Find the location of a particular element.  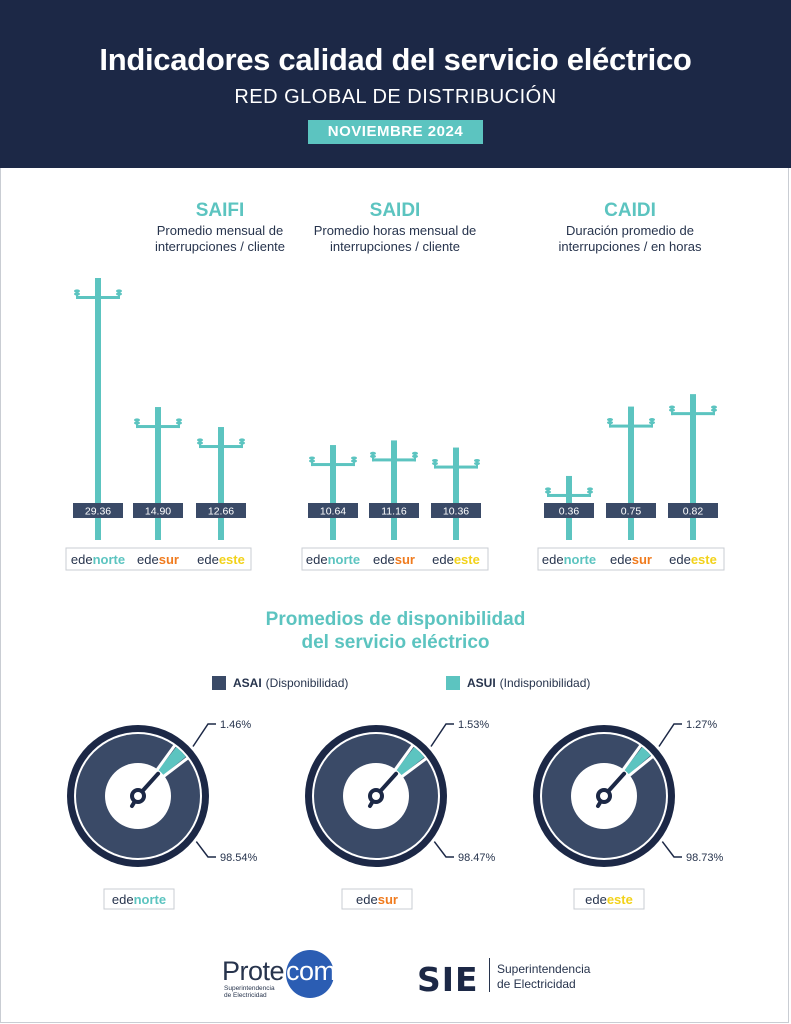

gauge-edesur: 1.53% 98.47% edesur is located at coordinates (400, 814).